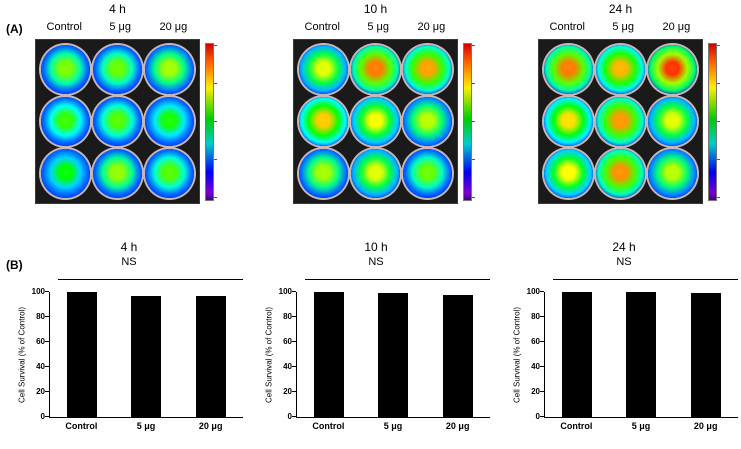 The height and width of the screenshot is (449, 741). What do you see at coordinates (620, 9) in the screenshot?
I see `plate-title: 24 h` at bounding box center [620, 9].